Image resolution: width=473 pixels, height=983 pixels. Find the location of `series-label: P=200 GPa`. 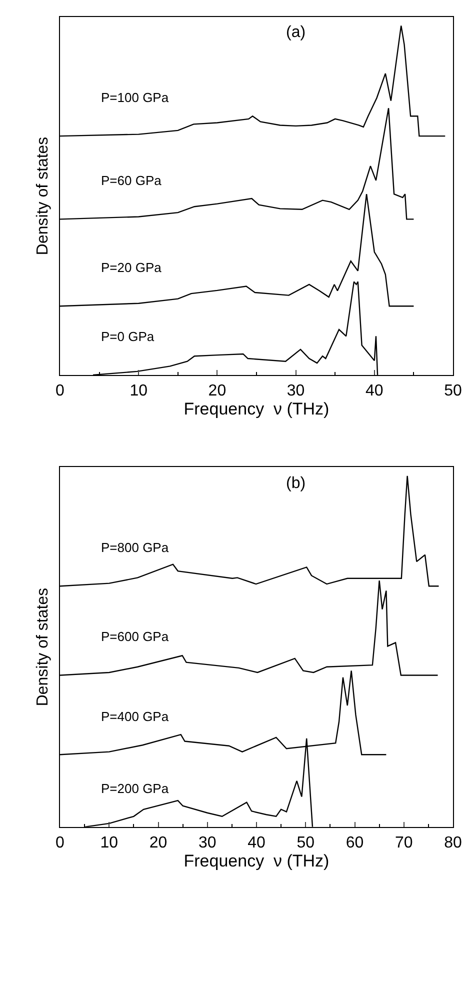

series-label: P=200 GPa is located at coordinates (135, 788).